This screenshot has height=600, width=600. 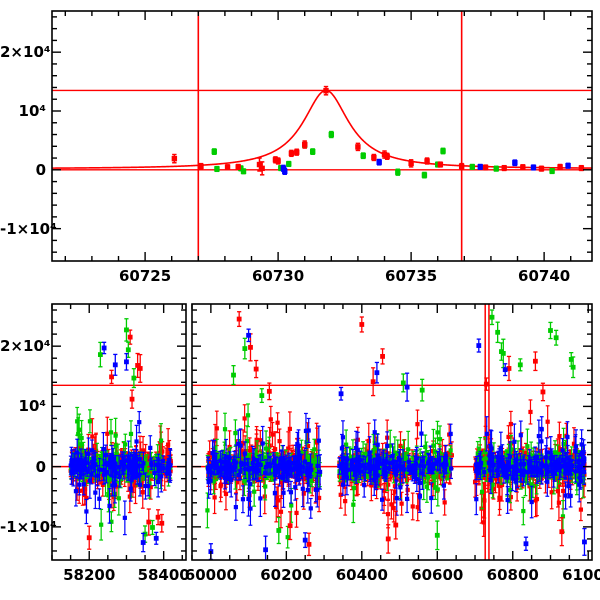 What do you see at coordinates (512, 575) in the screenshot?
I see `xtick-label: 60800` at bounding box center [512, 575].